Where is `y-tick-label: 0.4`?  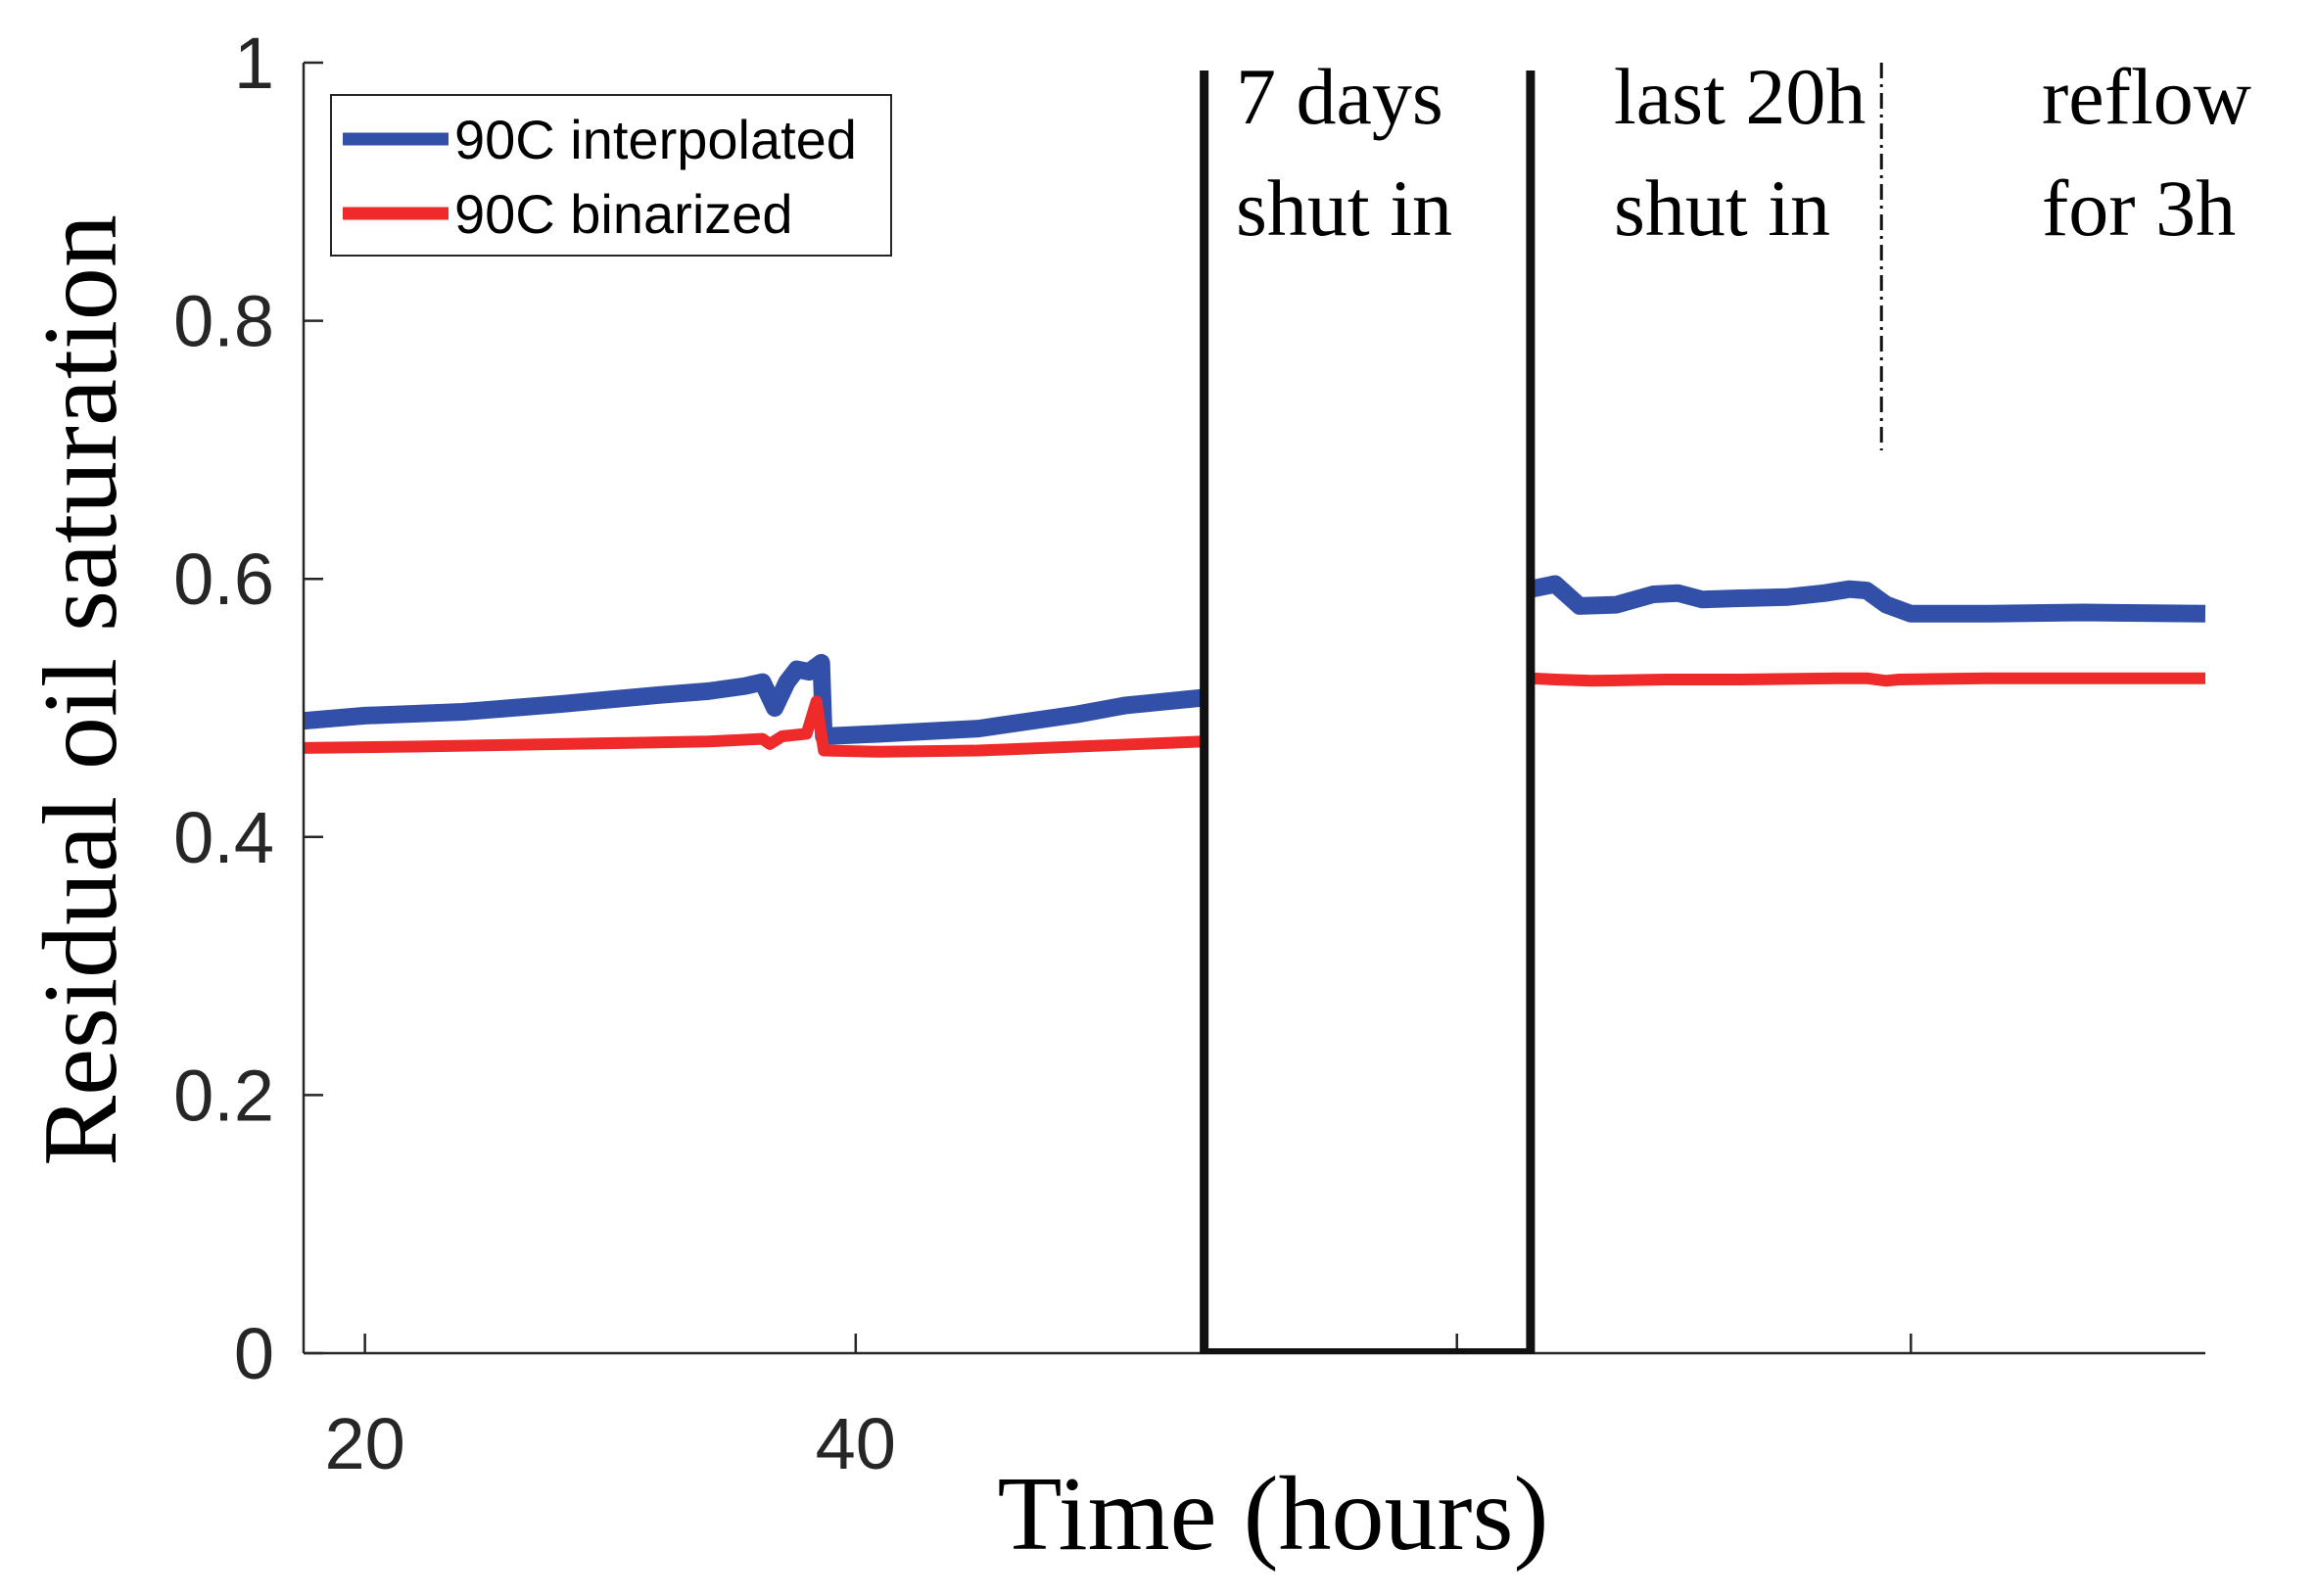
y-tick-label: 0.4 is located at coordinates (223, 837).